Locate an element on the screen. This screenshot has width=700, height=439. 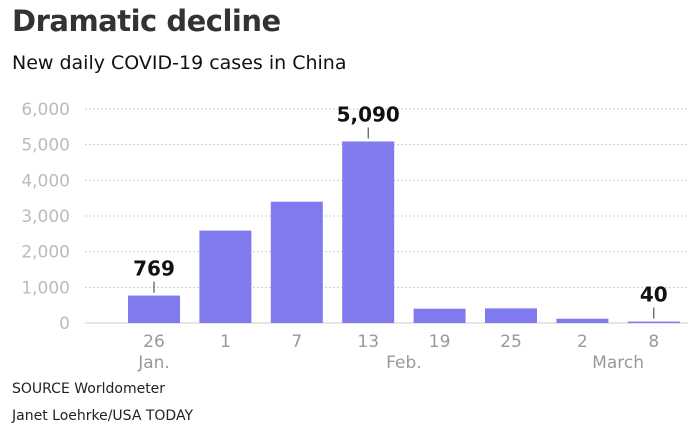
x-tick-label: 25 is located at coordinates (511, 342).